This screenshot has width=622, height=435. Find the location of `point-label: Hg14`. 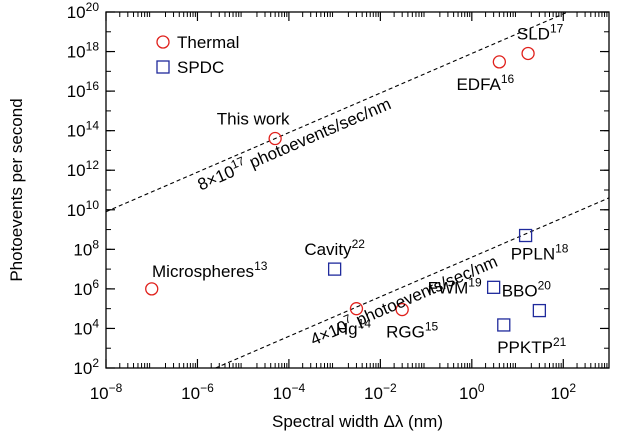

point-label: Hg14 is located at coordinates (353, 328).